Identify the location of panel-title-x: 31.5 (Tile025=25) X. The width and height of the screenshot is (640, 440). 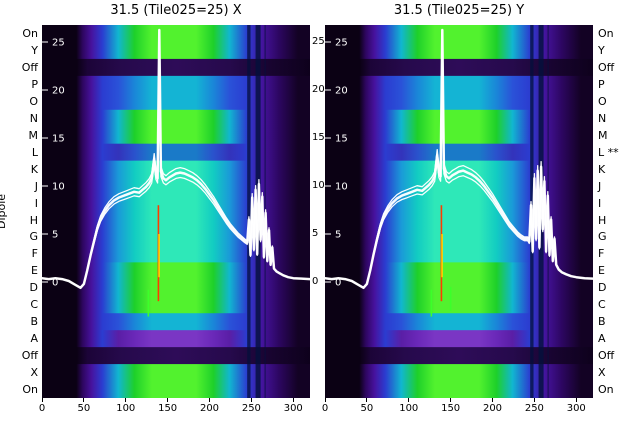
(176, 10).